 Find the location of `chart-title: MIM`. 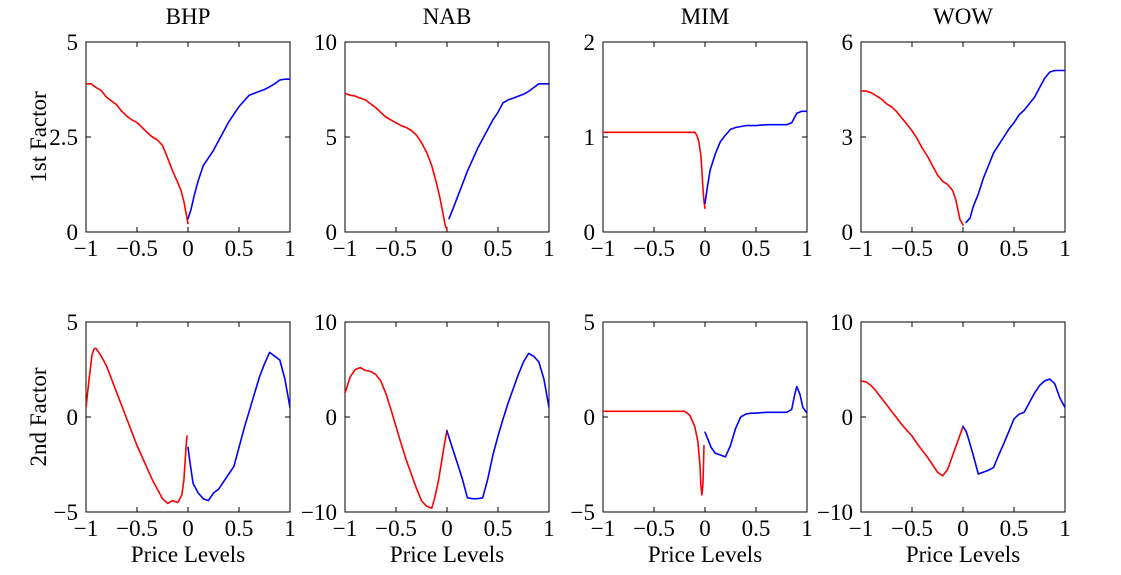

chart-title: MIM is located at coordinates (705, 16).